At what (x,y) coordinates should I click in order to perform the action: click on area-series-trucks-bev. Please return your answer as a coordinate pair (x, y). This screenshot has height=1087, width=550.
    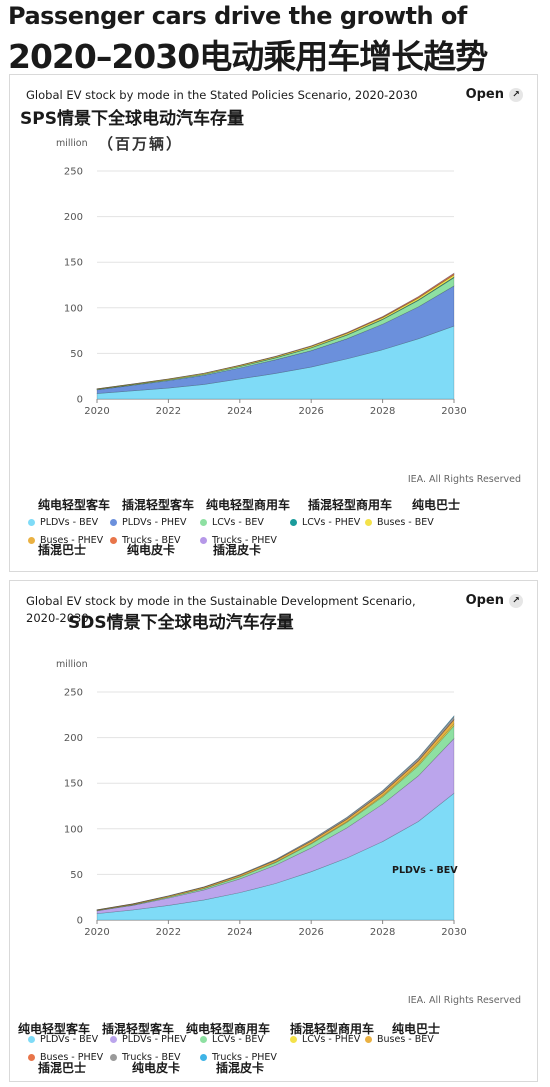
    Looking at the image, I should click on (275, 331).